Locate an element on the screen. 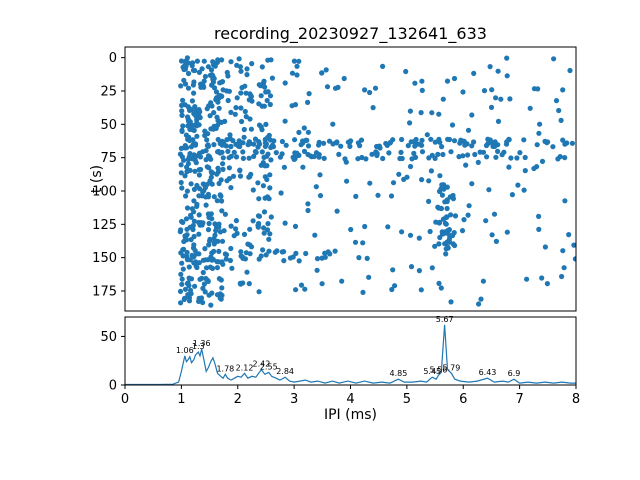  x-ticks: 0 1 2 3 4 5 6 7 8 is located at coordinates (350, 396).